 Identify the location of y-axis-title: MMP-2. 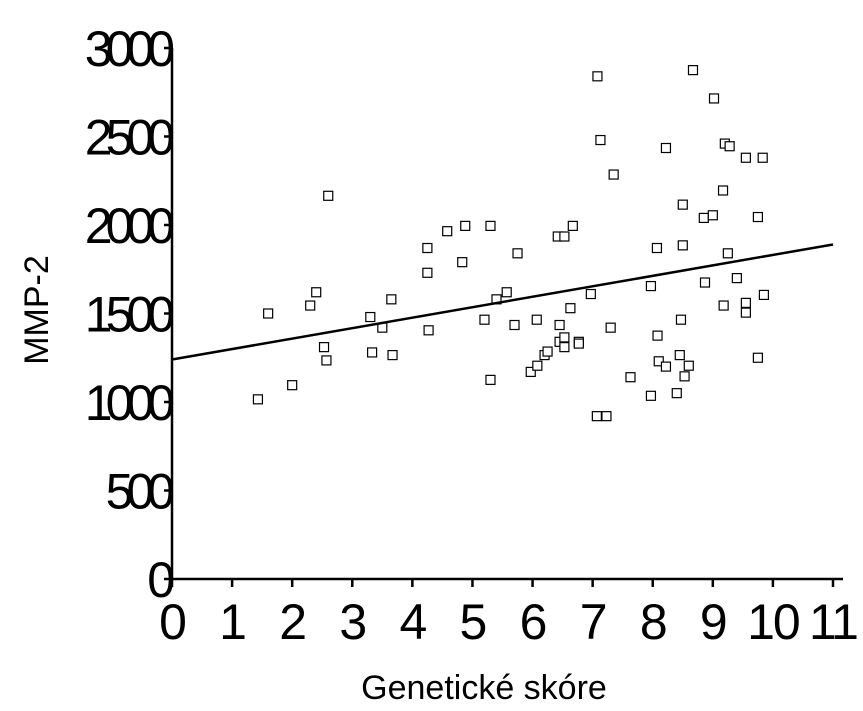
(37, 310).